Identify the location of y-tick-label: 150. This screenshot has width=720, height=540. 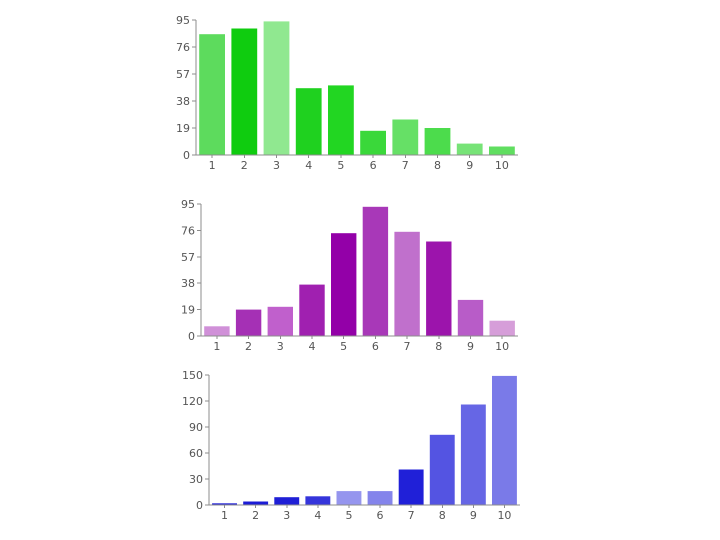
(192, 375).